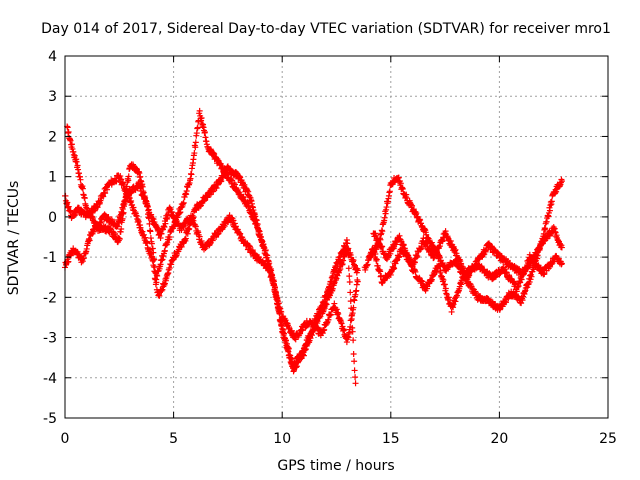 The width and height of the screenshot is (640, 480). Describe the element at coordinates (65, 439) in the screenshot. I see `x-tick-label: 0` at that location.